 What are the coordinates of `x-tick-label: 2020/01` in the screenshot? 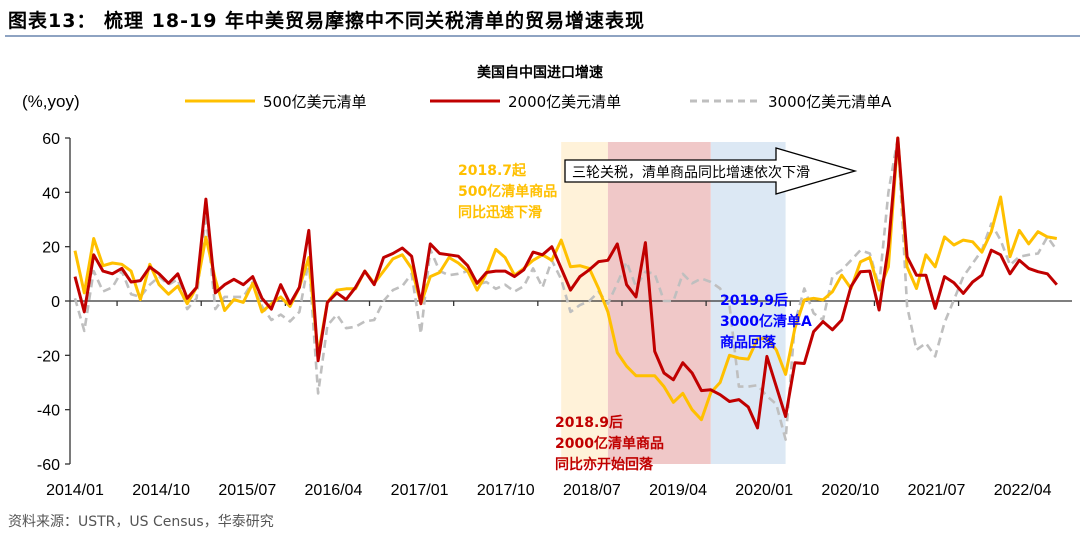 It's located at (764, 490).